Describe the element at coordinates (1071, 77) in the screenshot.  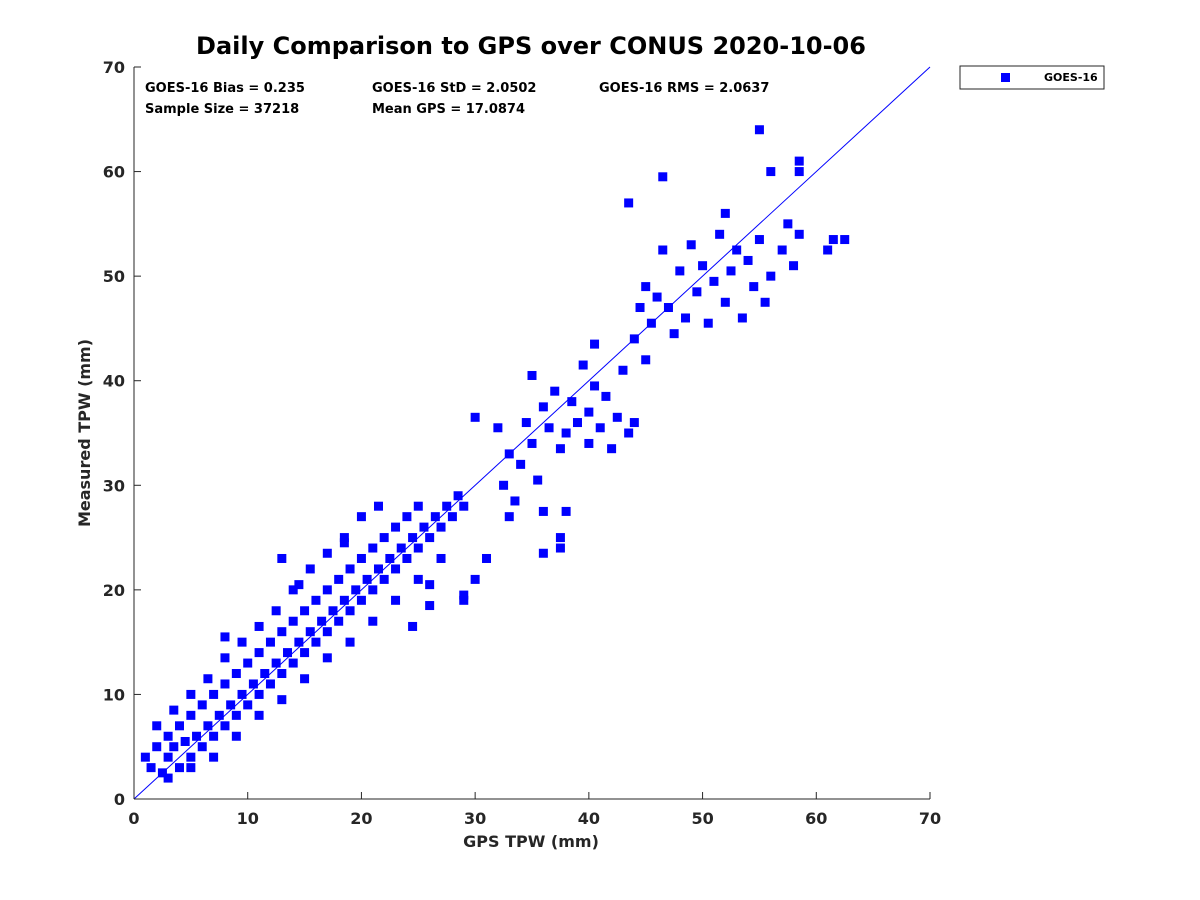
I see `legend-label: GOES-16` at that location.